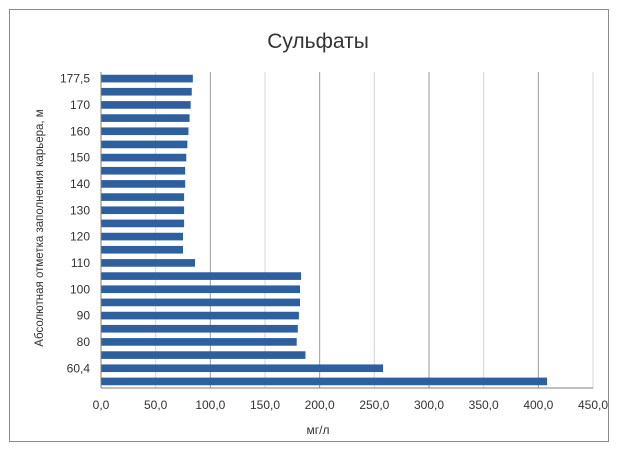  Describe the element at coordinates (374, 405) in the screenshot. I see `x-tick-label: 250,0` at that location.